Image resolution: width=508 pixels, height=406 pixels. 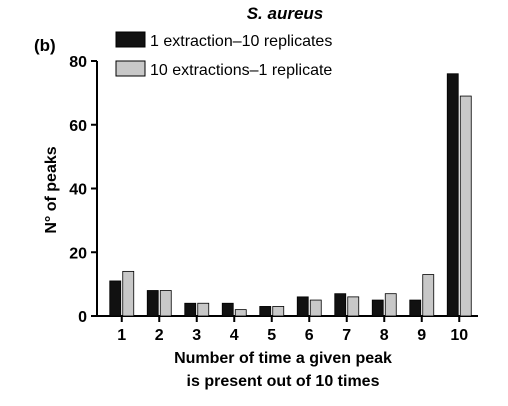 What do you see at coordinates (78, 253) in the screenshot?
I see `y-tick-label: 20` at bounding box center [78, 253].